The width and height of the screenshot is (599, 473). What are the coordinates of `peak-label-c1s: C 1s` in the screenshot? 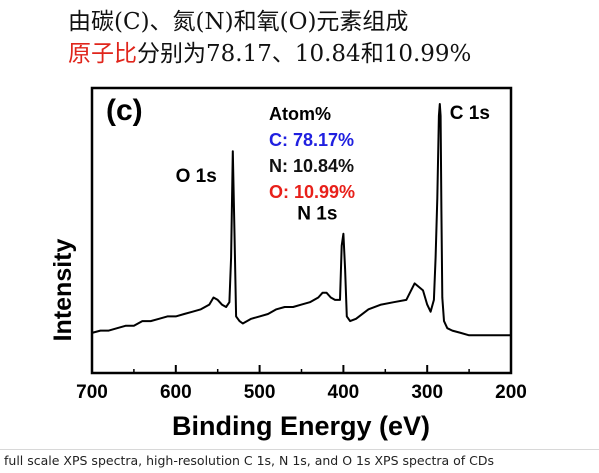 It's located at (470, 113).